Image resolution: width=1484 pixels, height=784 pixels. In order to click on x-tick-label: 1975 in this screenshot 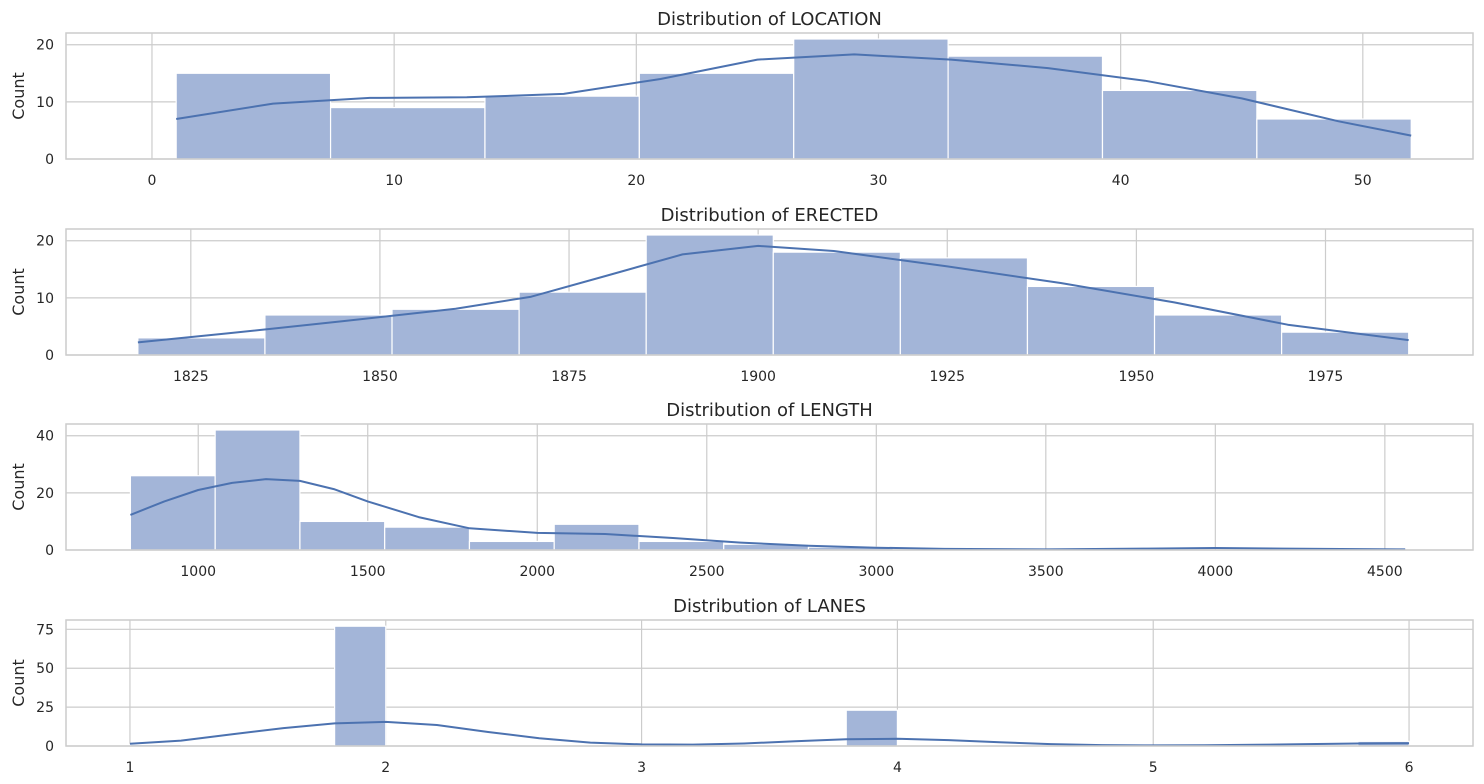, I will do `click(1326, 377)`.